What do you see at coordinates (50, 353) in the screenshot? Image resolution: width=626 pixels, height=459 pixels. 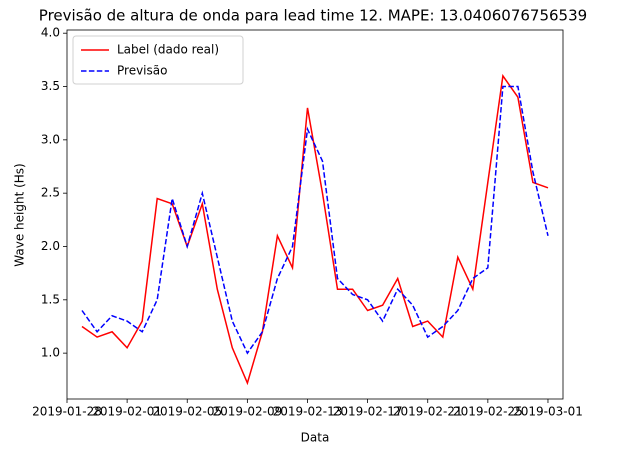 I see `y-tick-label: 1.0` at bounding box center [50, 353].